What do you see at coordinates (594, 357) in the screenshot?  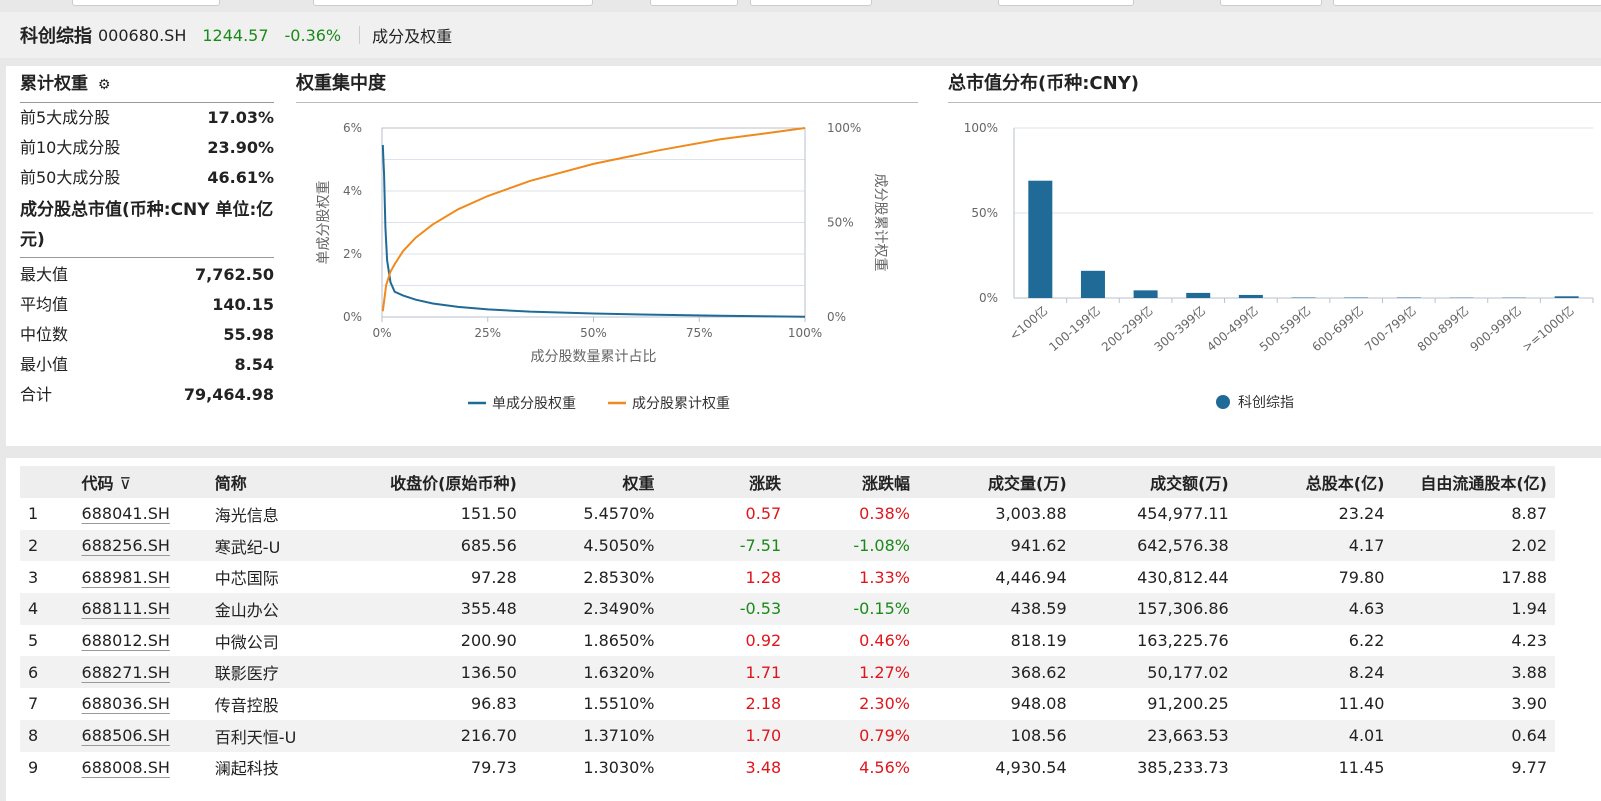 I see `x-axis-title: 成分股数量累计占比` at bounding box center [594, 357].